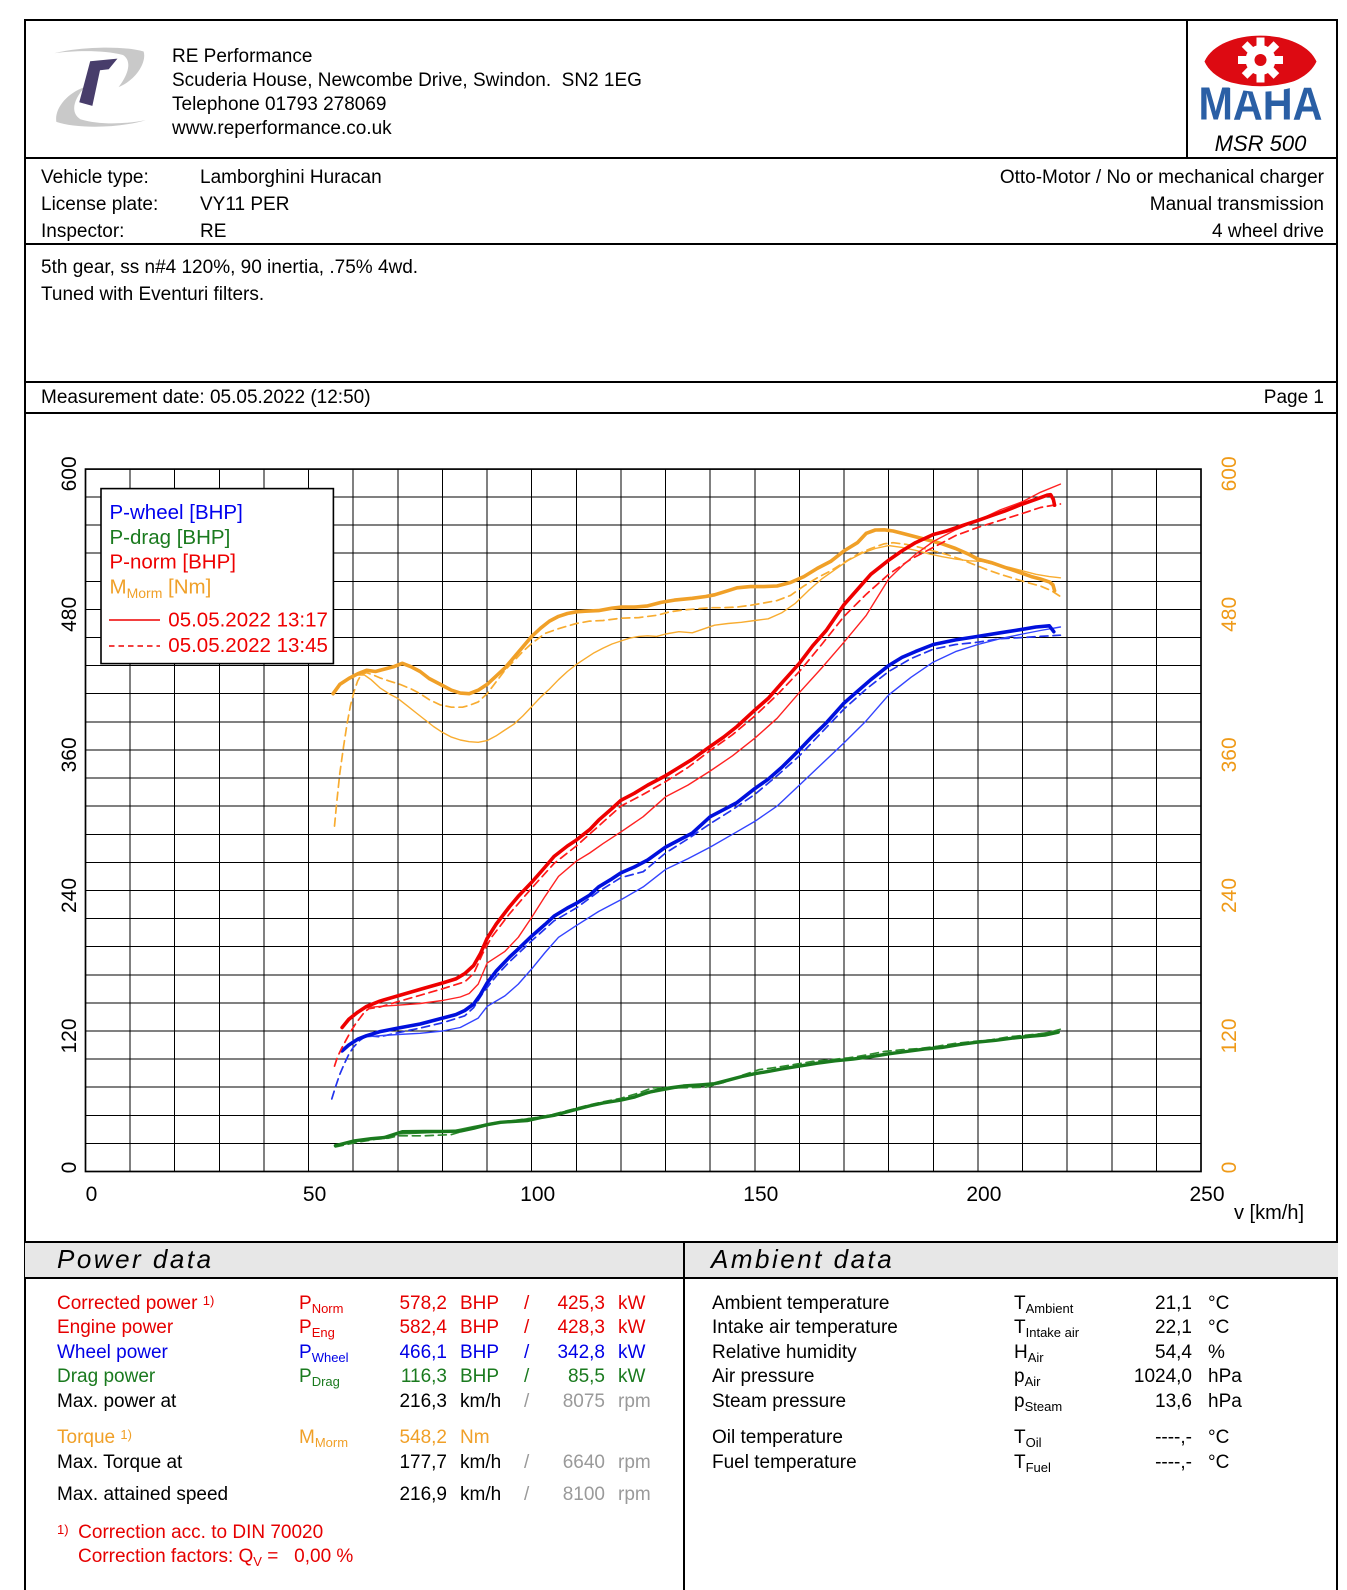 Image resolution: width=1347 pixels, height=1590 pixels. Describe the element at coordinates (1206, 1194) in the screenshot. I see `svg-text: 250` at that location.